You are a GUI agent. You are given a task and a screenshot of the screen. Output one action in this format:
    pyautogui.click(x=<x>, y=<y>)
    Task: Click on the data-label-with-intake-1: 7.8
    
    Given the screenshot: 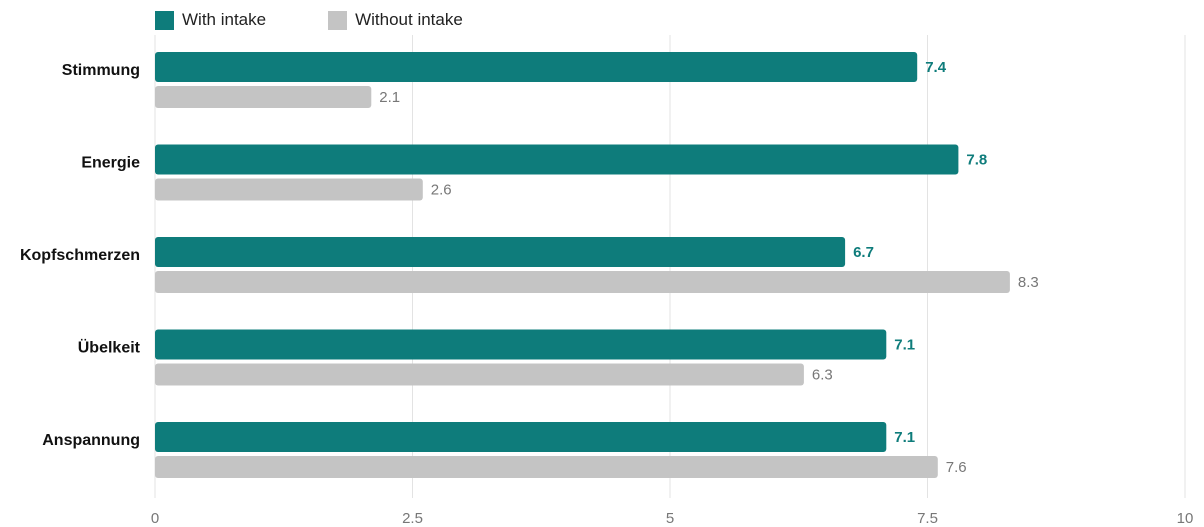 What is the action you would take?
    pyautogui.click(x=976, y=160)
    